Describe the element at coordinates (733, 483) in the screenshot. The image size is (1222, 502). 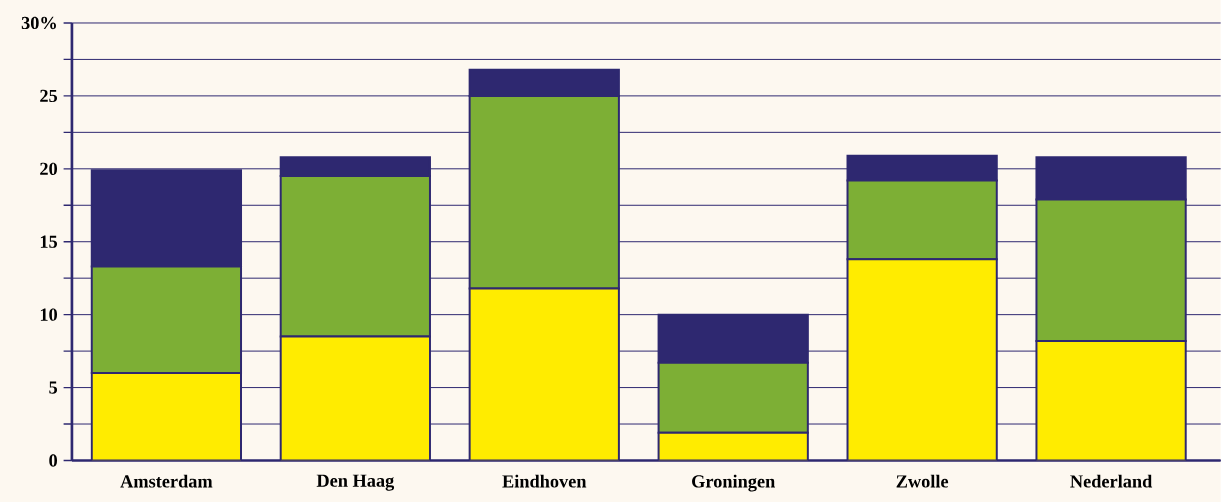
I see `x-tick-label: Groningen` at that location.